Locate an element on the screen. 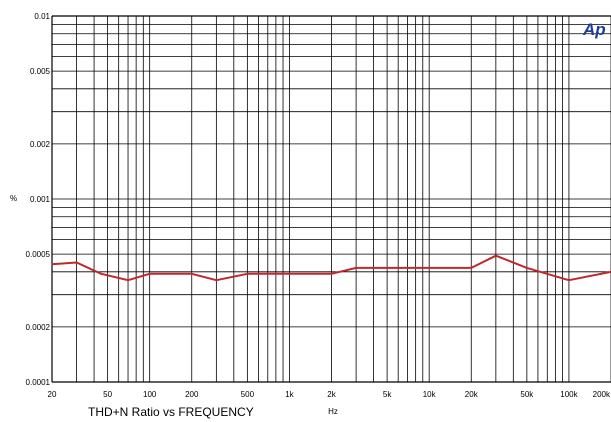  y-tick-label: 0.001 is located at coordinates (40, 199).